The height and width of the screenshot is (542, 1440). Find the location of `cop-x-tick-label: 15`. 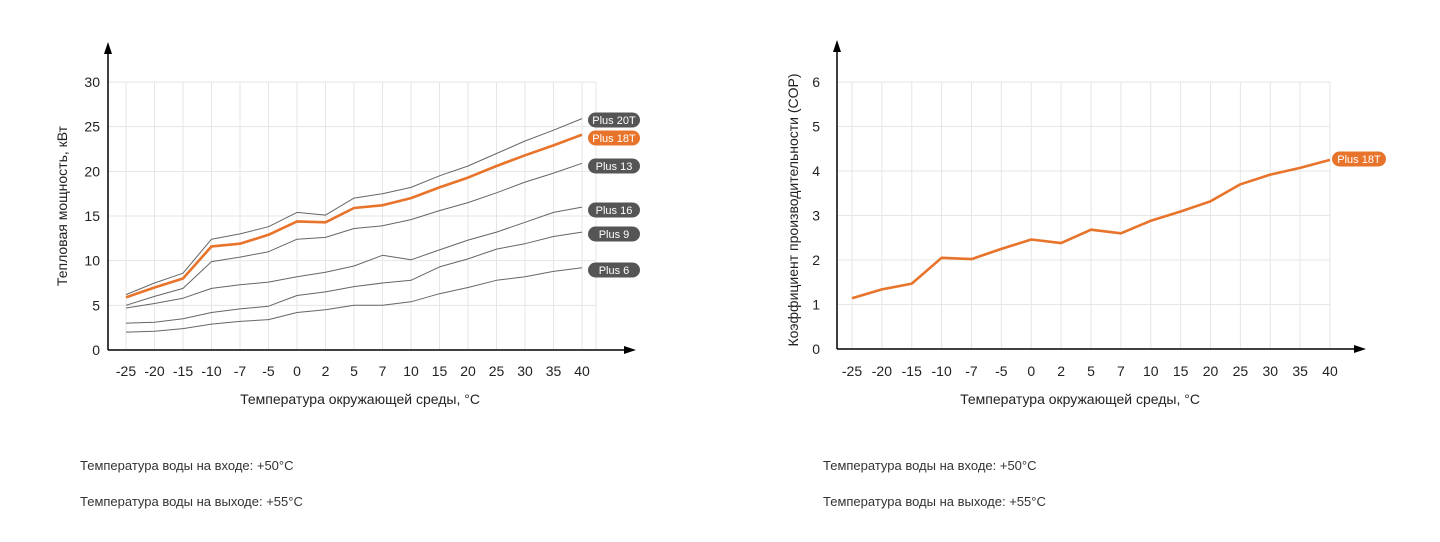

cop-x-tick-label: 15 is located at coordinates (1181, 371).